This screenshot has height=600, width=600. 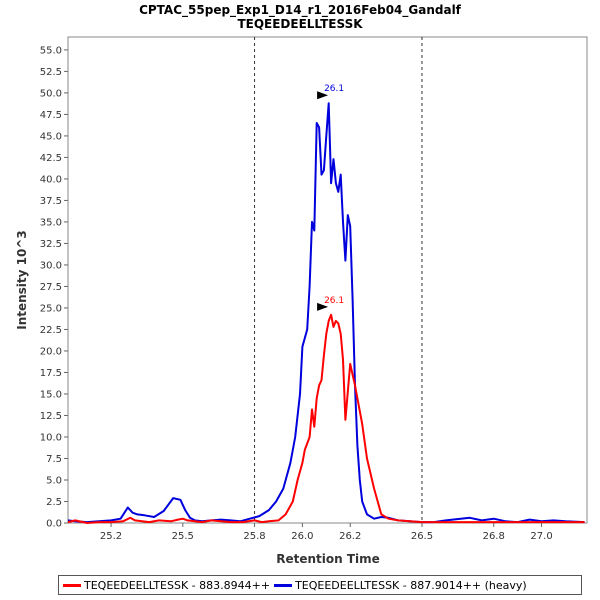 What do you see at coordinates (328, 559) in the screenshot?
I see `x-axis-label: Retention Time` at bounding box center [328, 559].